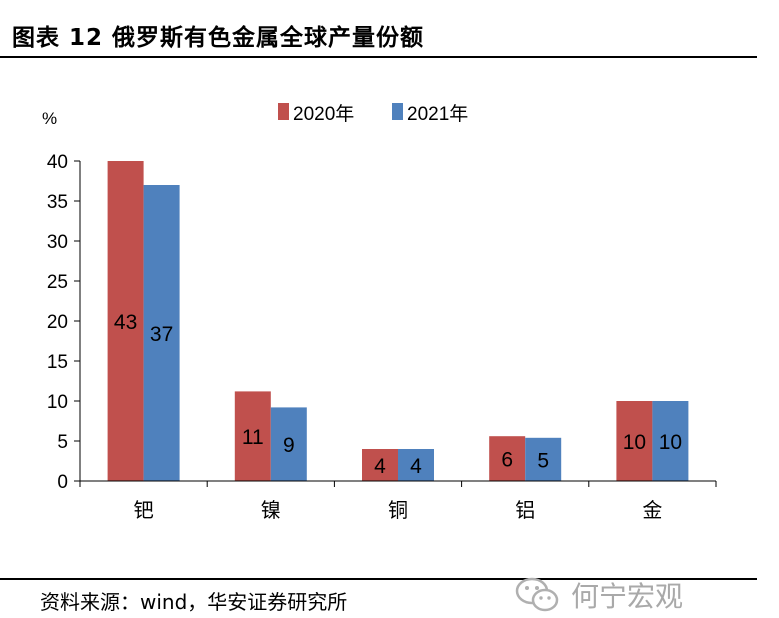 This screenshot has width=779, height=618. I want to click on y-tick-label: 25, so click(57, 282).